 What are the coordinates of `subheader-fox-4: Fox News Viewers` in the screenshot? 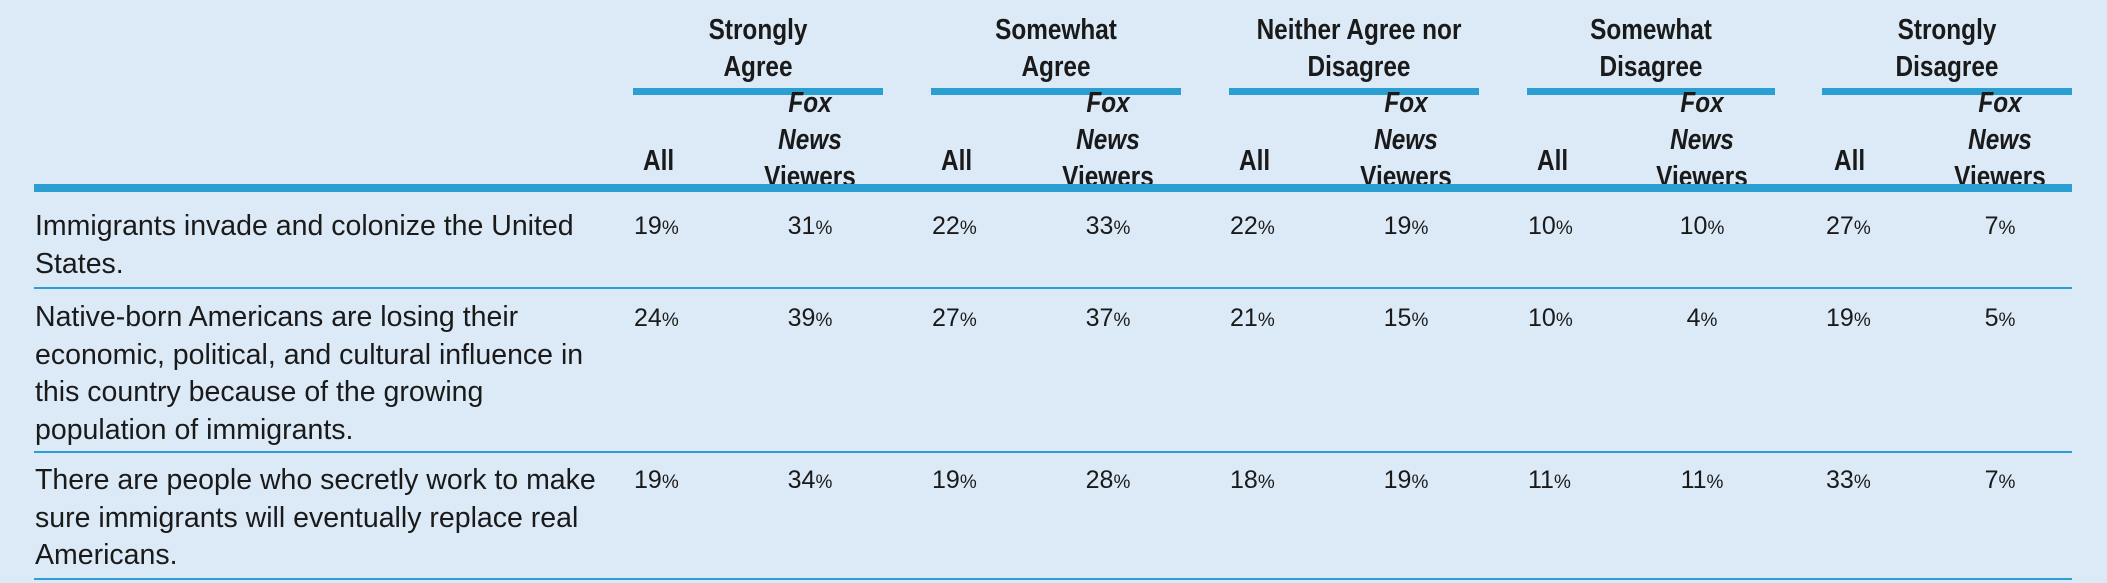 It's located at (1702, 140).